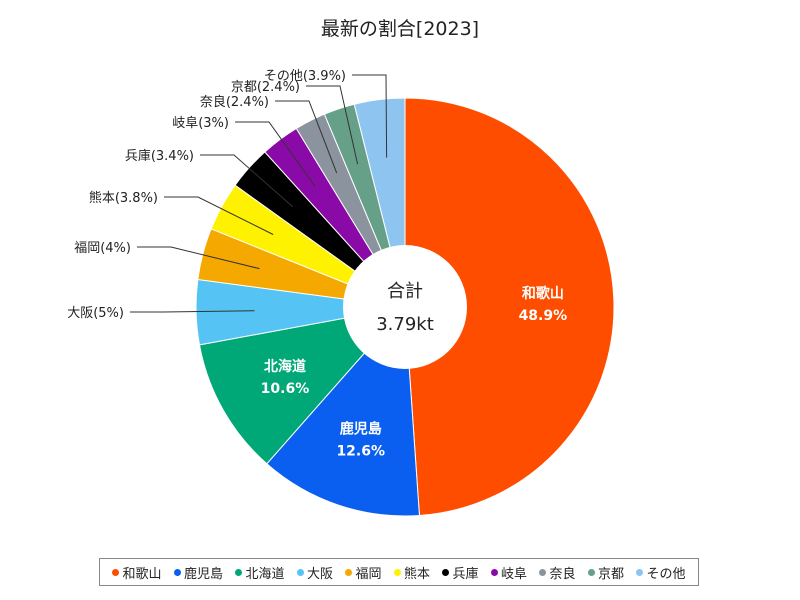 This screenshot has width=800, height=600. Describe the element at coordinates (285, 389) in the screenshot. I see `slice-value-label-2: 10.6%` at that location.